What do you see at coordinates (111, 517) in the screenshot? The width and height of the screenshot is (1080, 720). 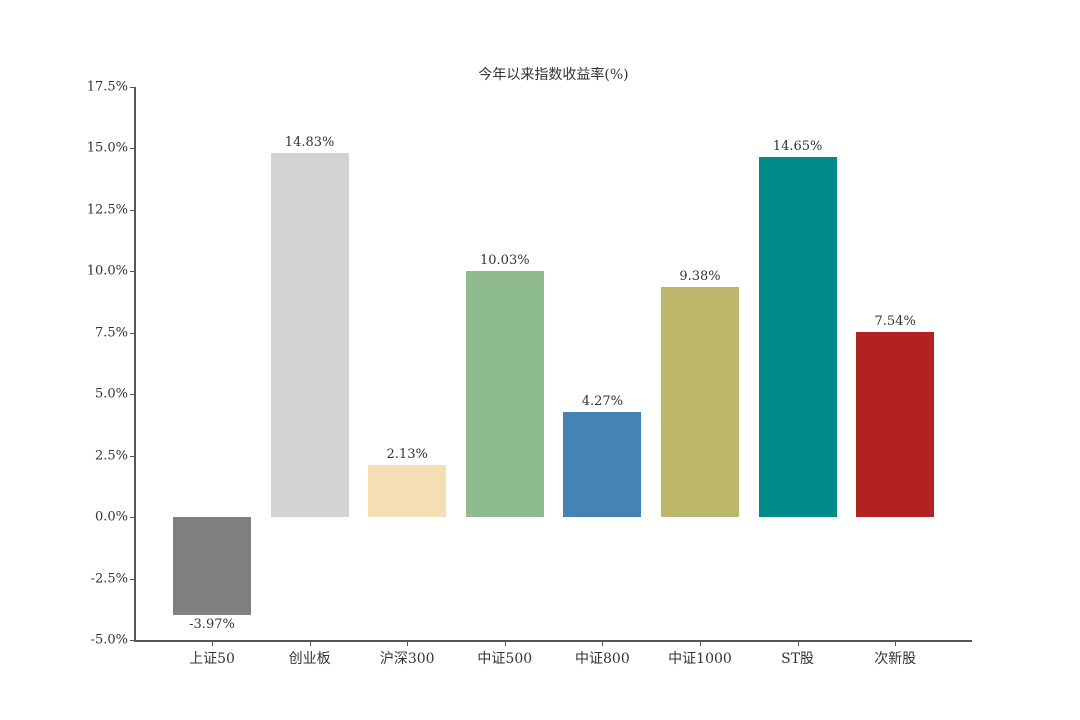 I see `y-tick-label: 0.0%` at bounding box center [111, 517].